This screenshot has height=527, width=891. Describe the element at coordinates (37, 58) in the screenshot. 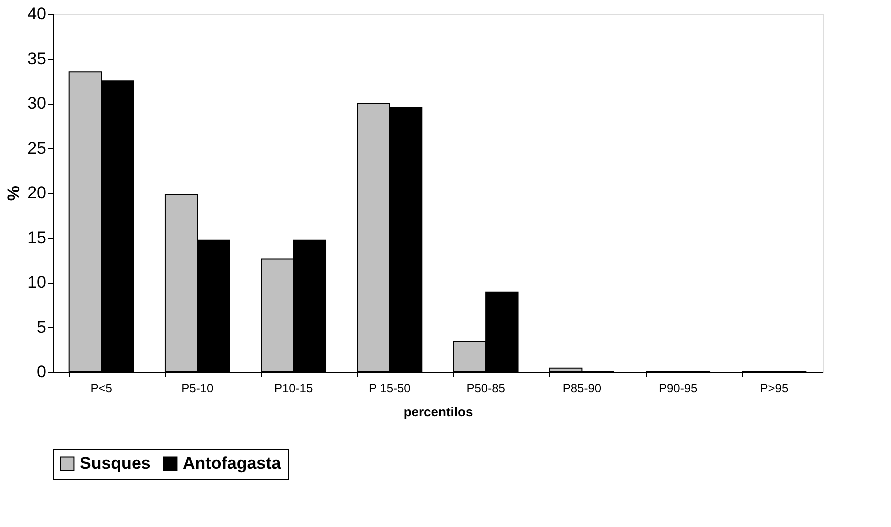

I see `y-tick-label: 35` at that location.